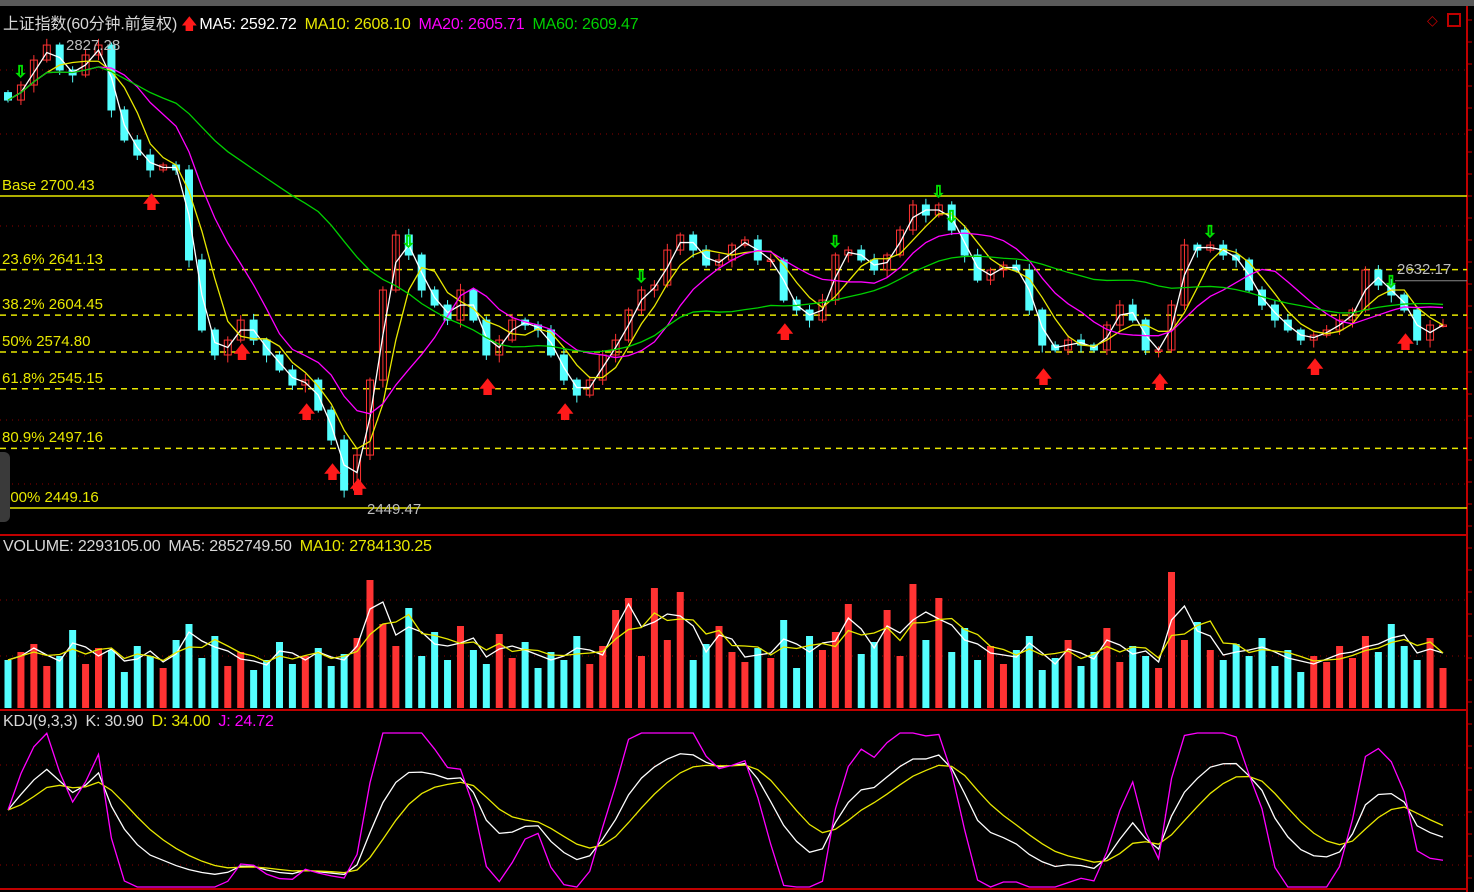  I want to click on volume-ma5-line, so click(725, 633).